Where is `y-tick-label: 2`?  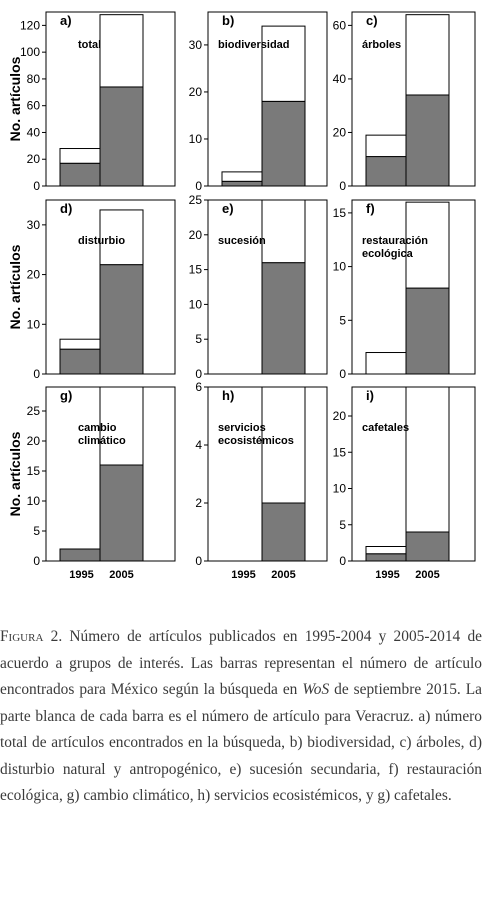 y-tick-label: 2 is located at coordinates (198, 503).